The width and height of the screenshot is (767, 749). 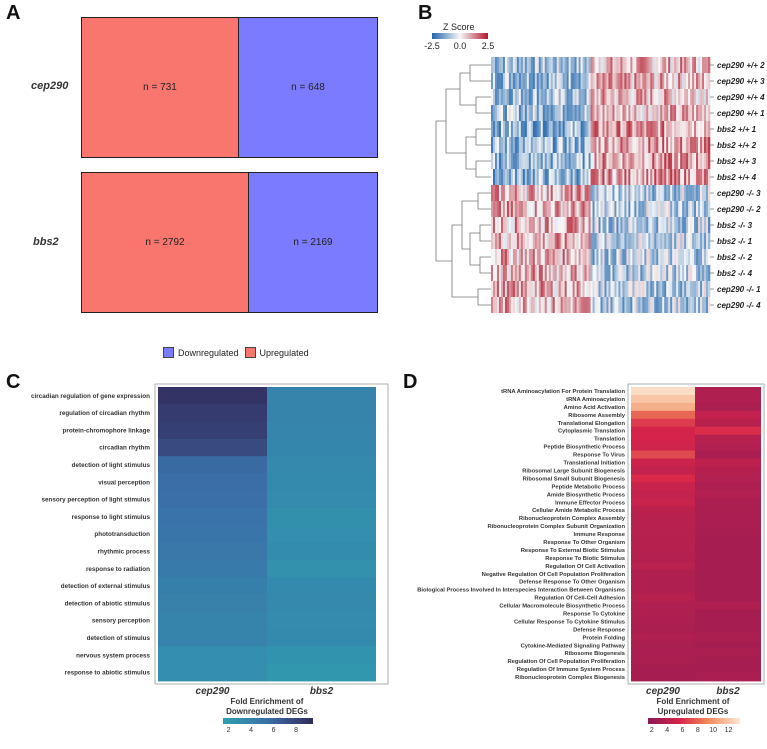 I want to click on go-term-label: Cytokine-Mediated Signaling Pathway, so click(x=573, y=646).